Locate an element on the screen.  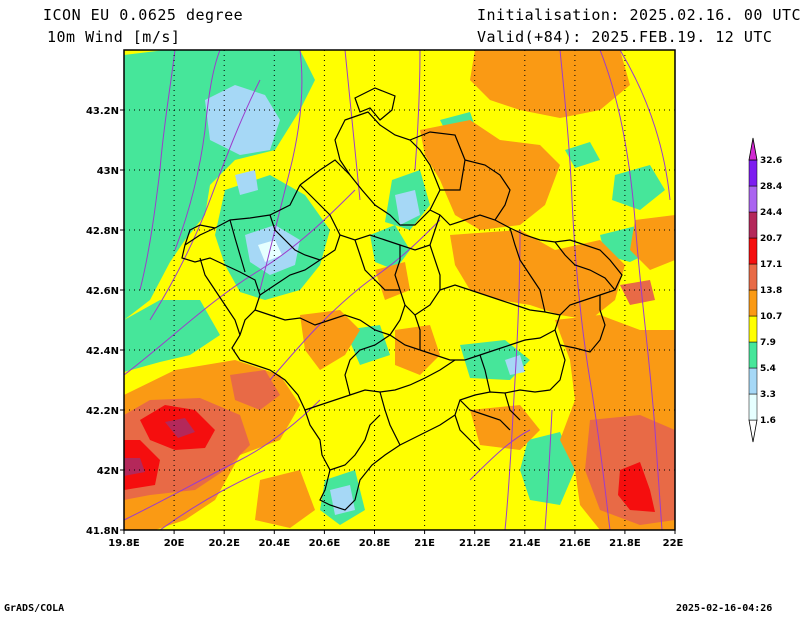
lon-tick-label: 20E is located at coordinates (174, 543).